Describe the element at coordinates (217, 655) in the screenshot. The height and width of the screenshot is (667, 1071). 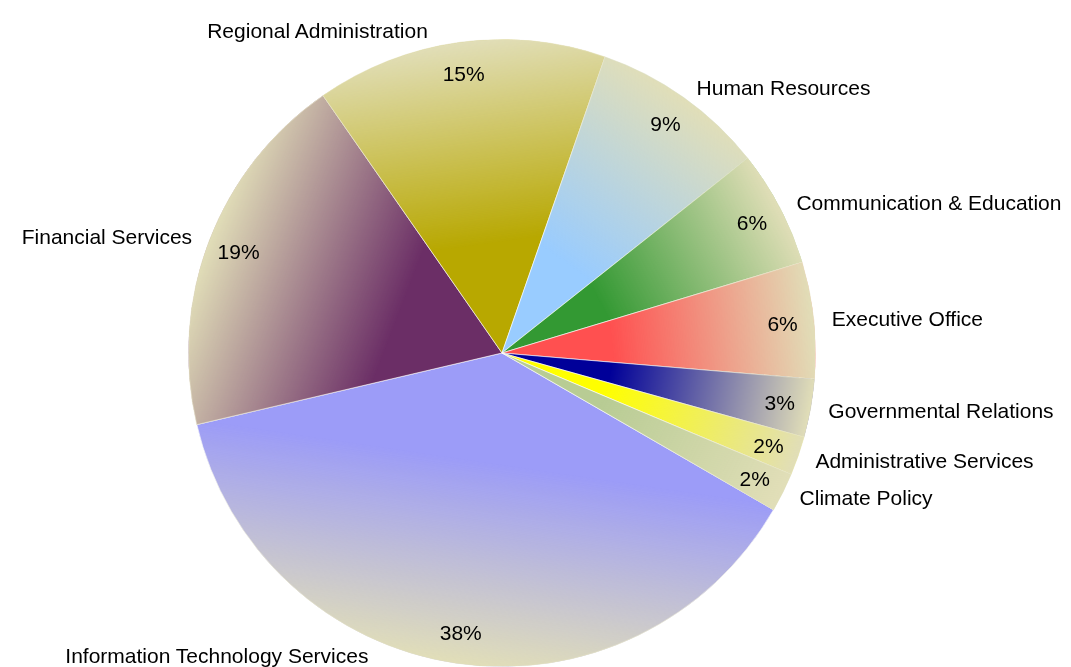
I see `slice-label: Information Technology Services` at that location.